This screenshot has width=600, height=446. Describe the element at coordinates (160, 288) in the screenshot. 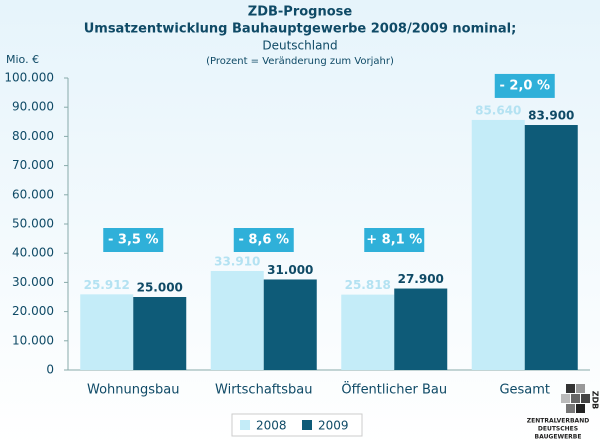

I see `value-label: 25.000` at that location.